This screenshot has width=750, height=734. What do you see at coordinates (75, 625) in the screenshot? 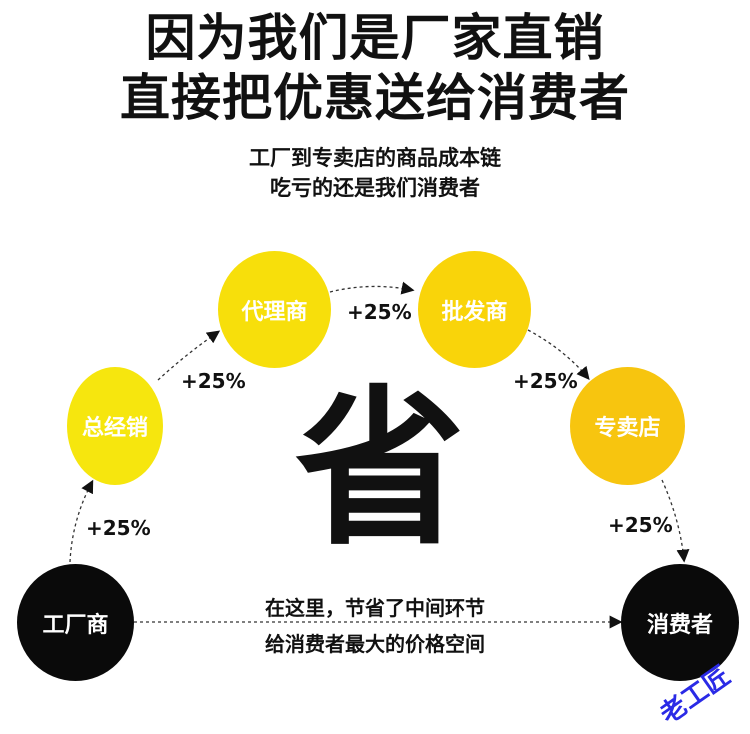
I see `node-label: 工厂商` at bounding box center [75, 625].